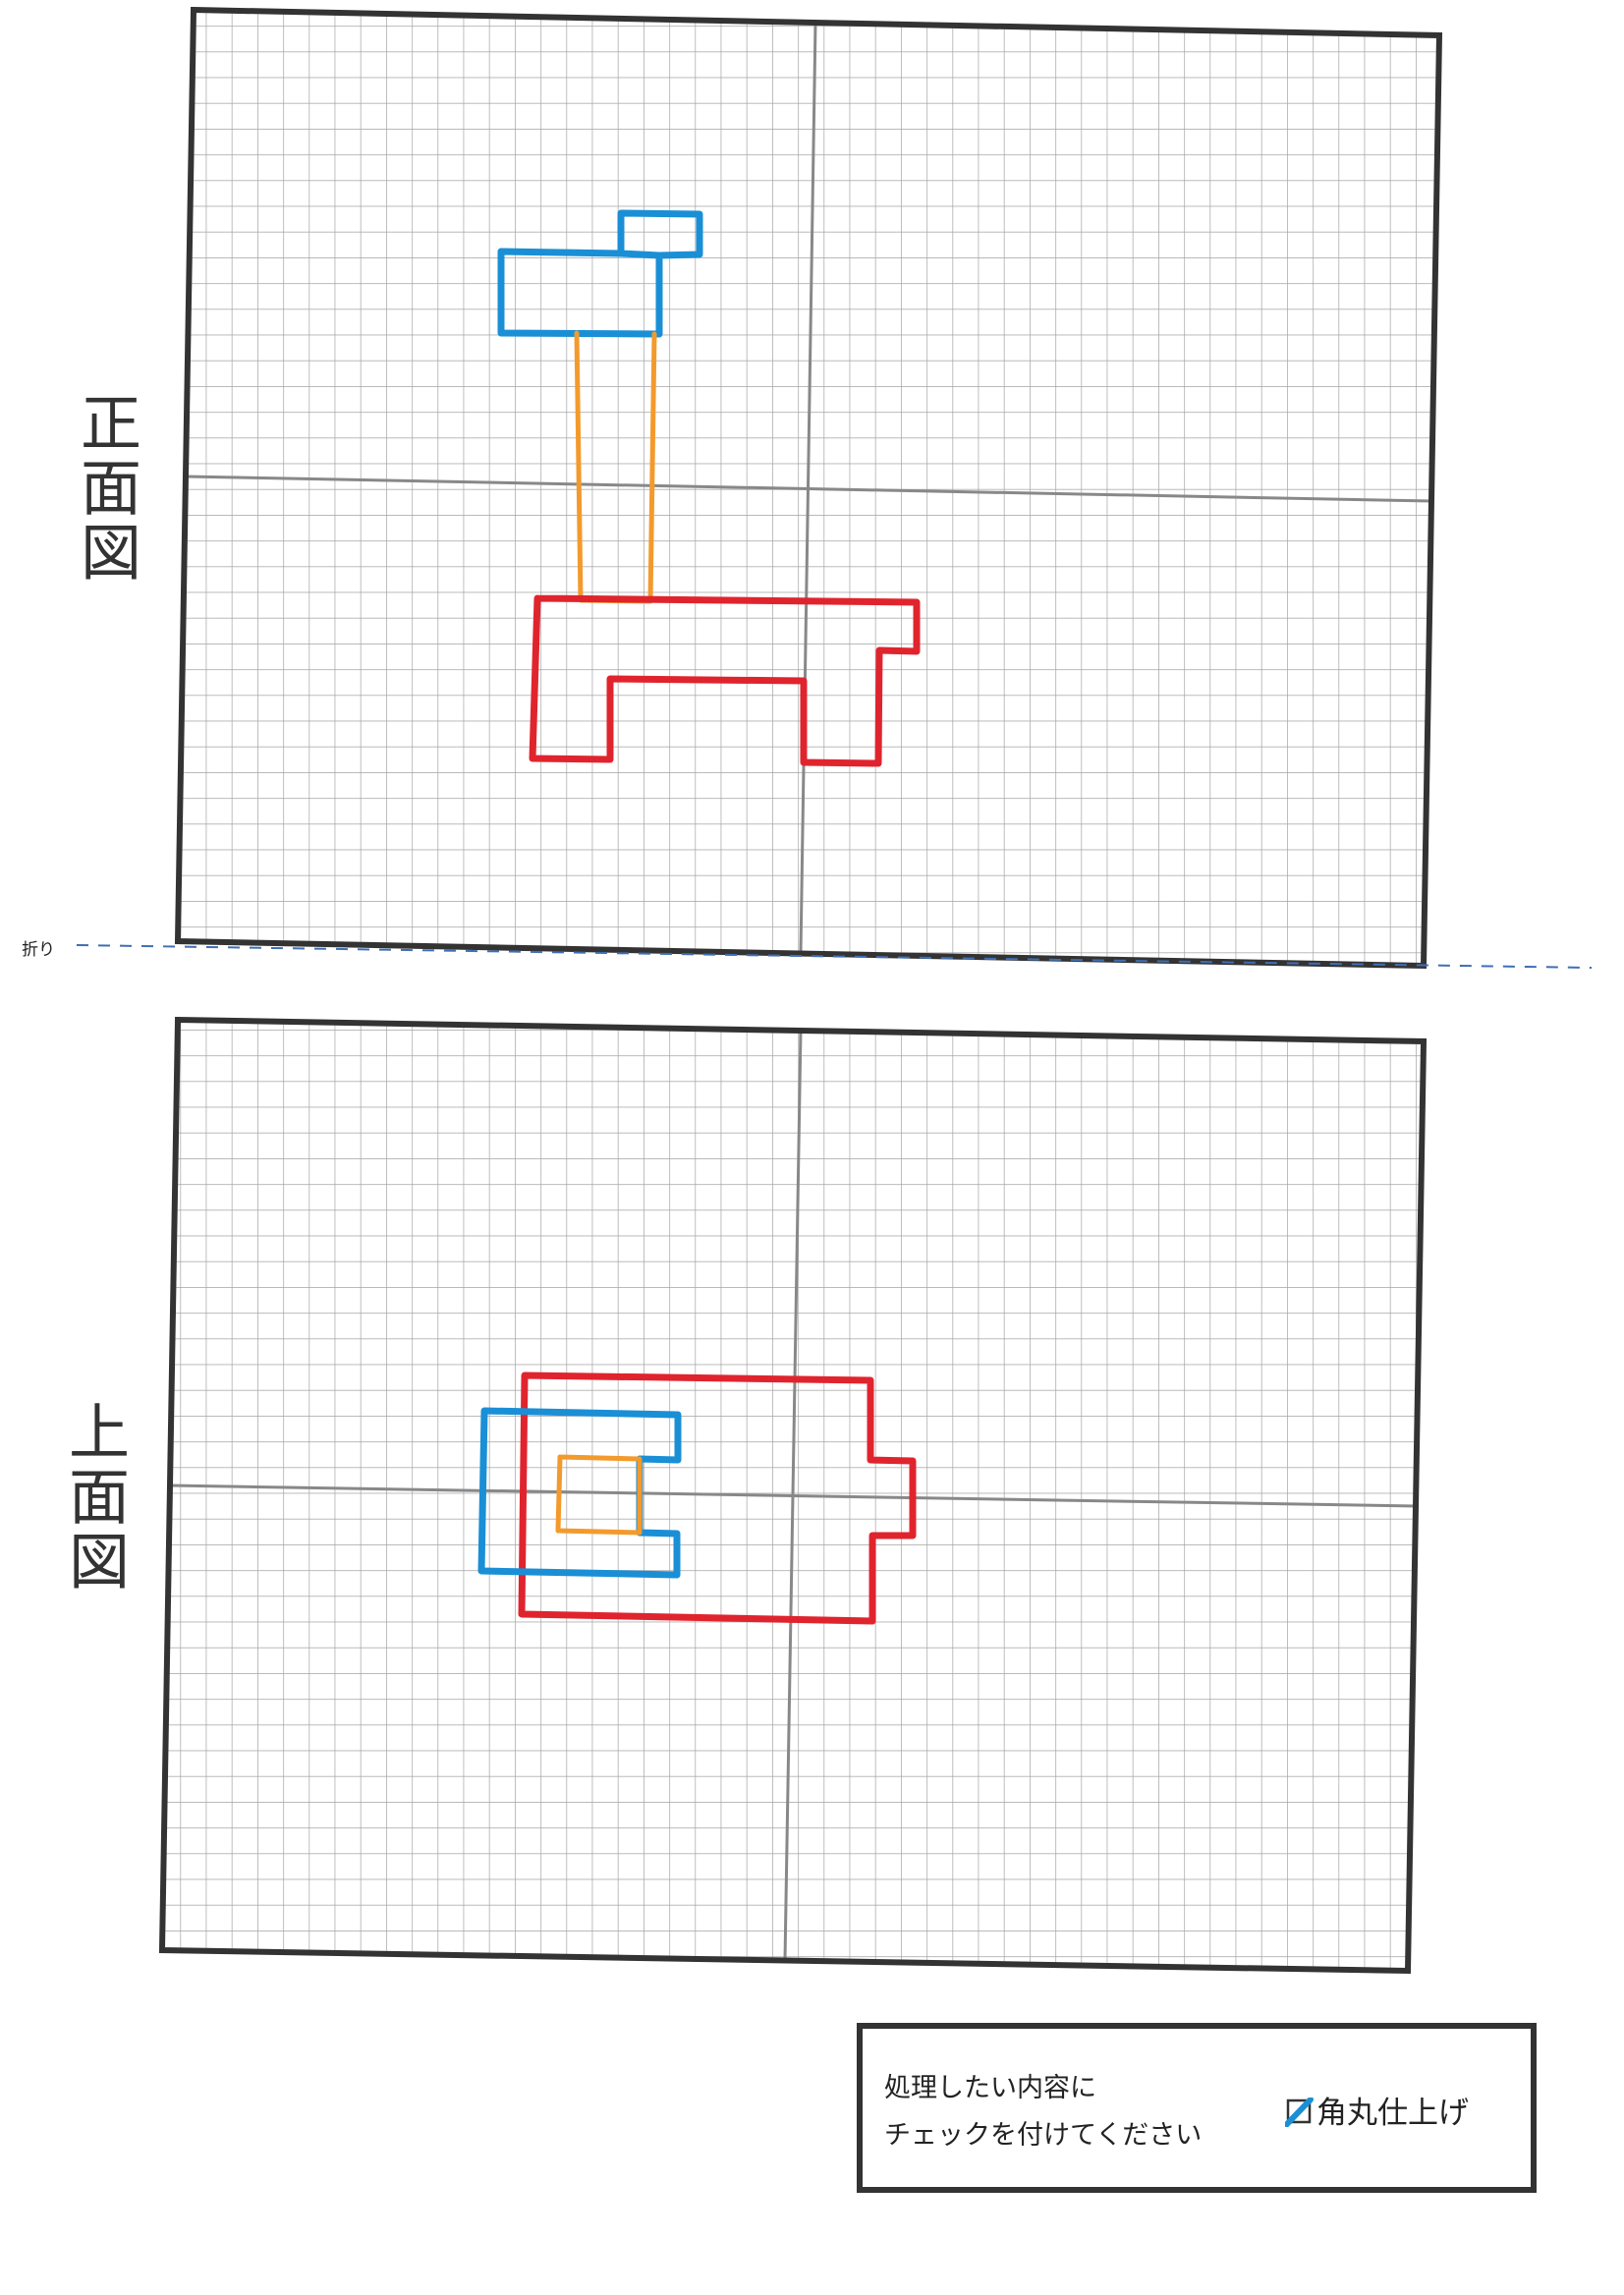  Describe the element at coordinates (709, 488) in the screenshot. I see `front-view-drawing` at that location.